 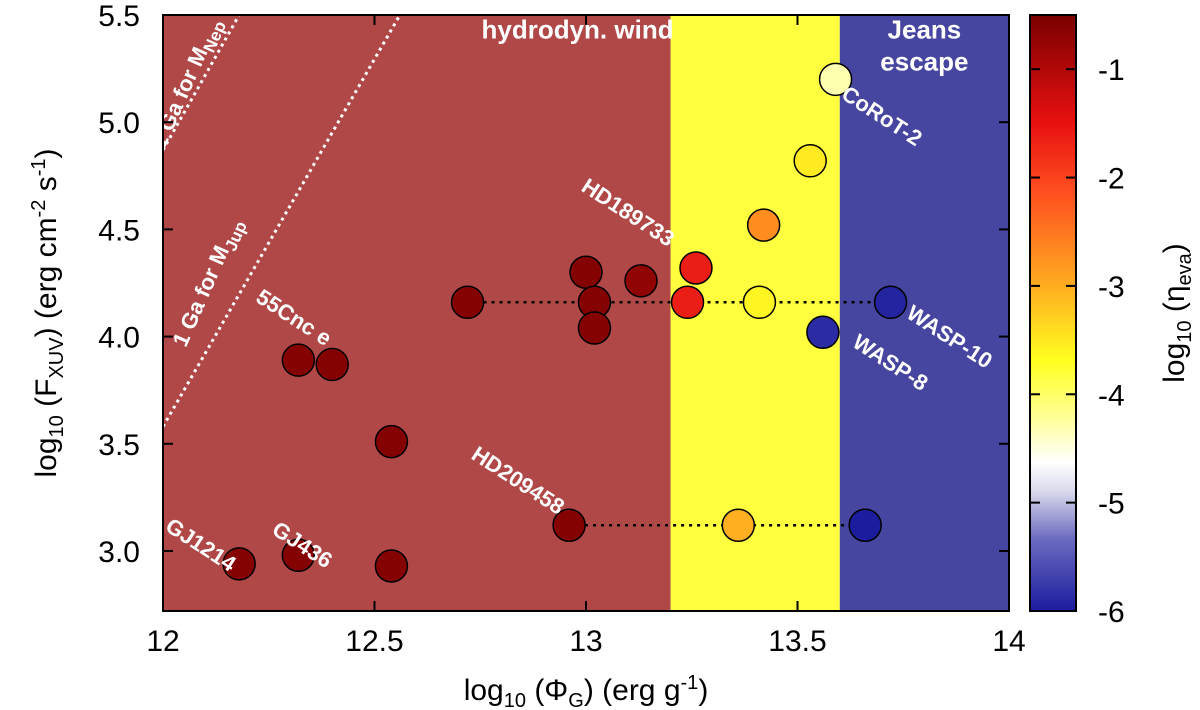 I want to click on x-tick-label: 14, so click(x=1008, y=641).